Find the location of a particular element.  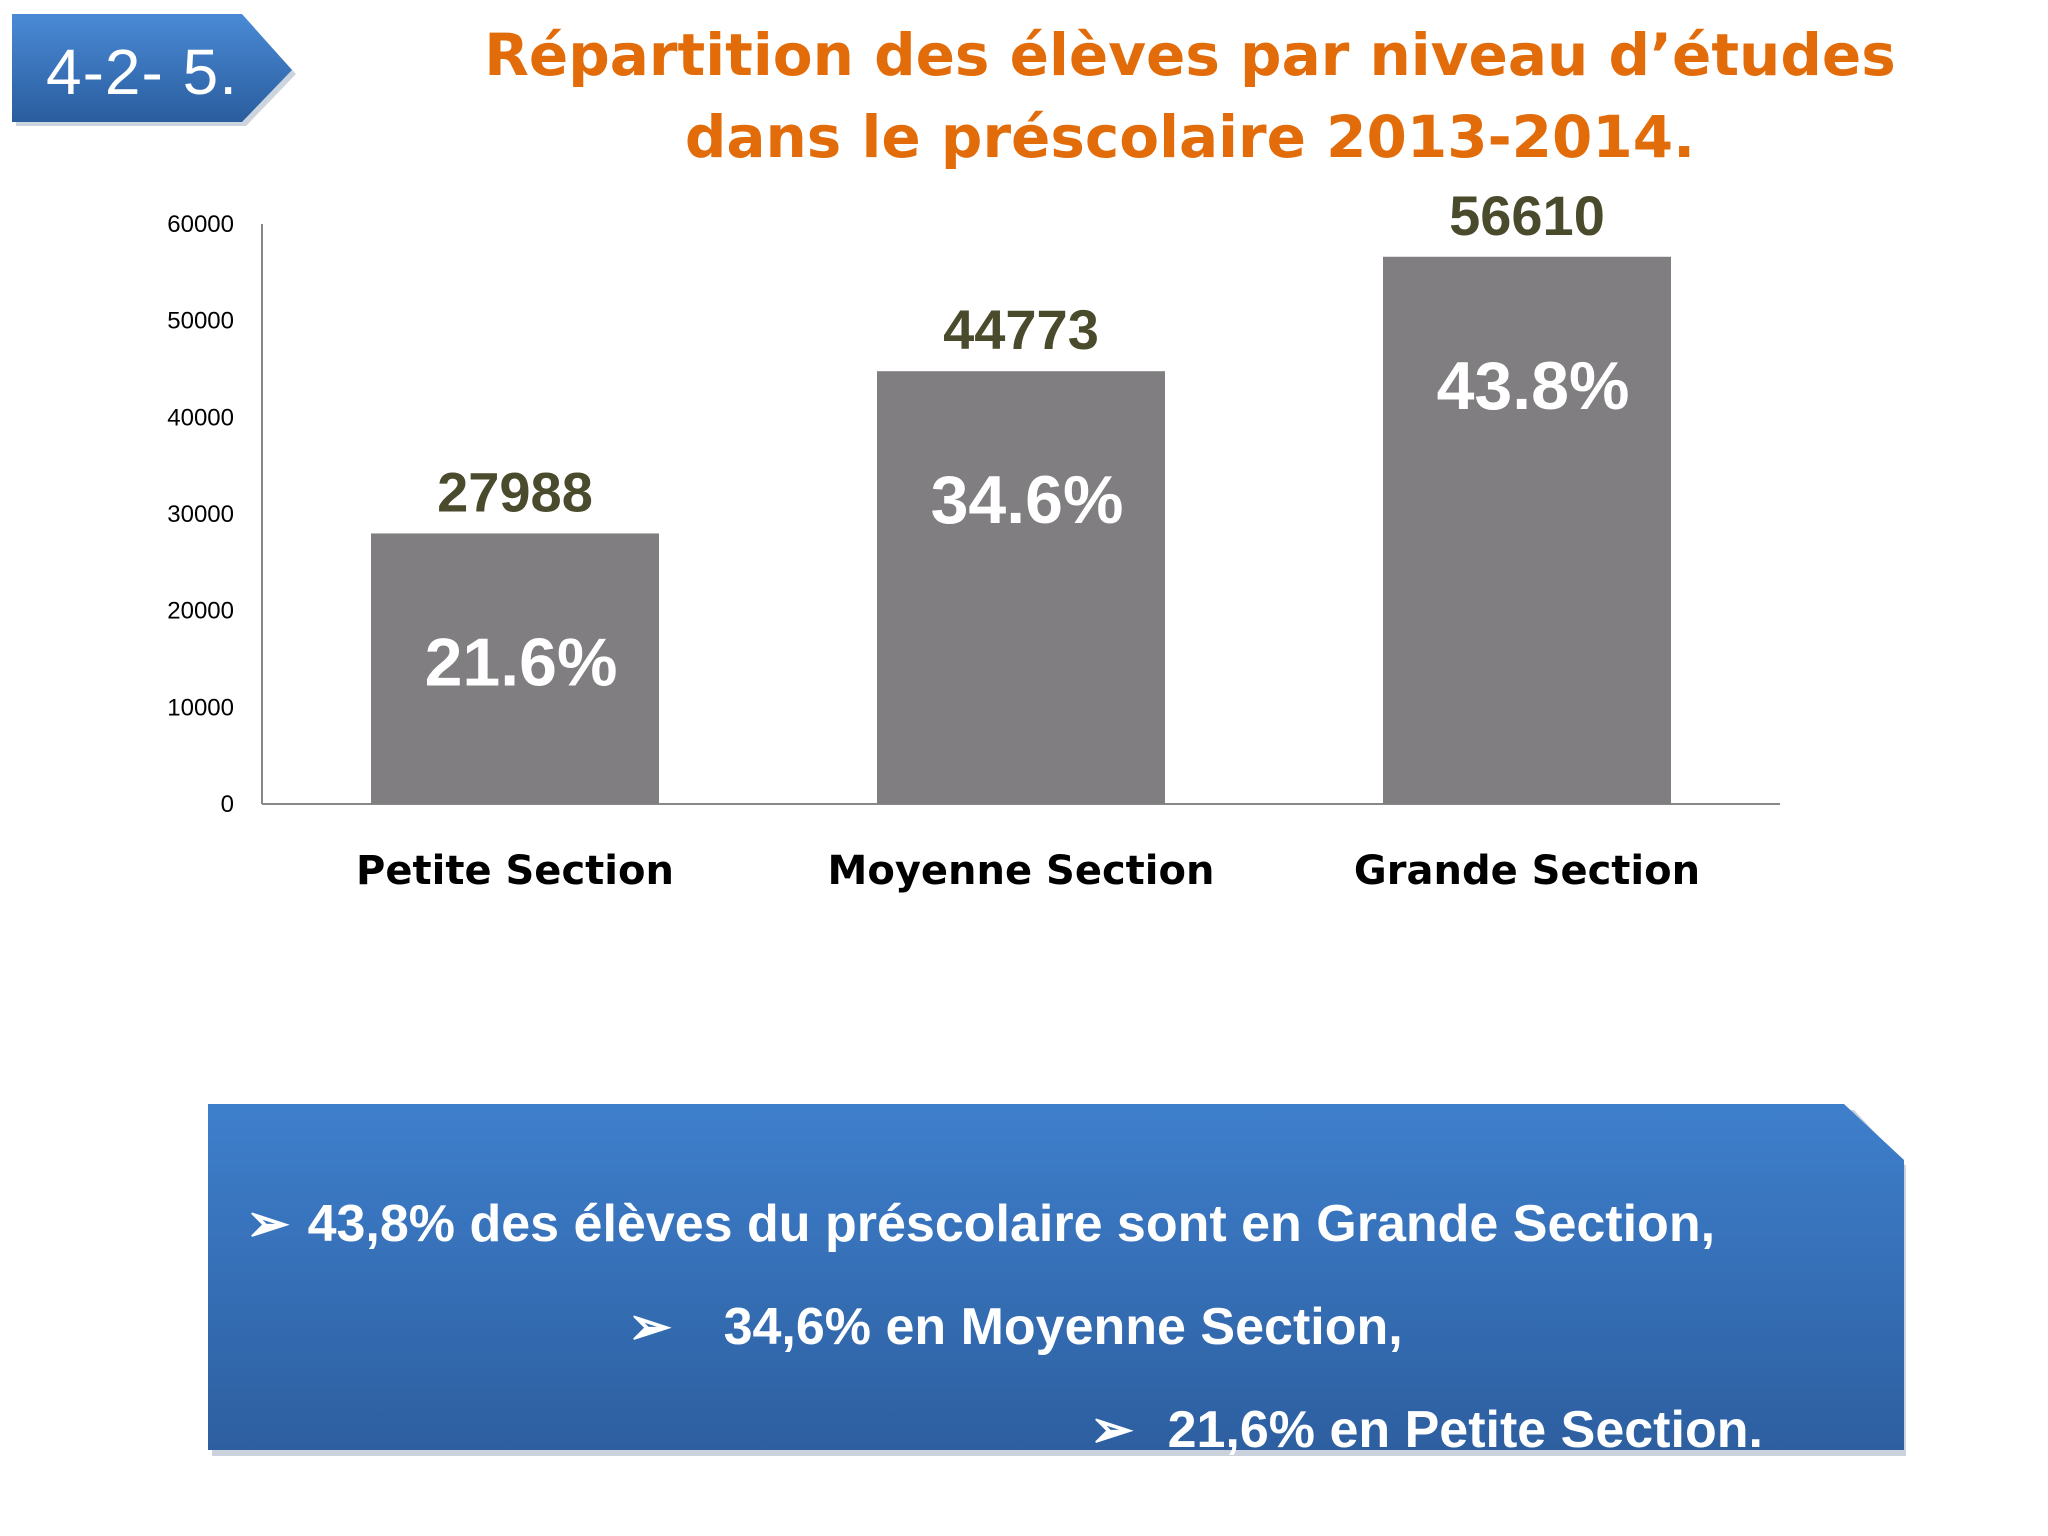

summary-line-moyenne: ➢ 34,6% en Moyenne Section, is located at coordinates (1015, 1327).